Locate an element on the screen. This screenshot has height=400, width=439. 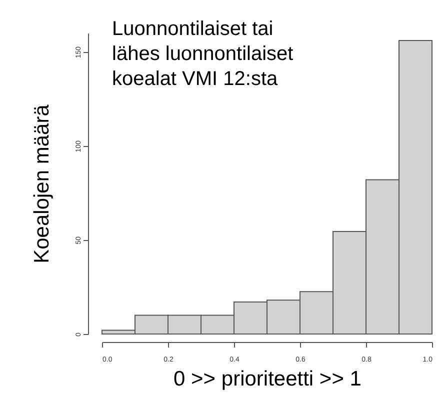
x-axis-title: 0 >> prioriteetti >> 1 is located at coordinates (268, 379).